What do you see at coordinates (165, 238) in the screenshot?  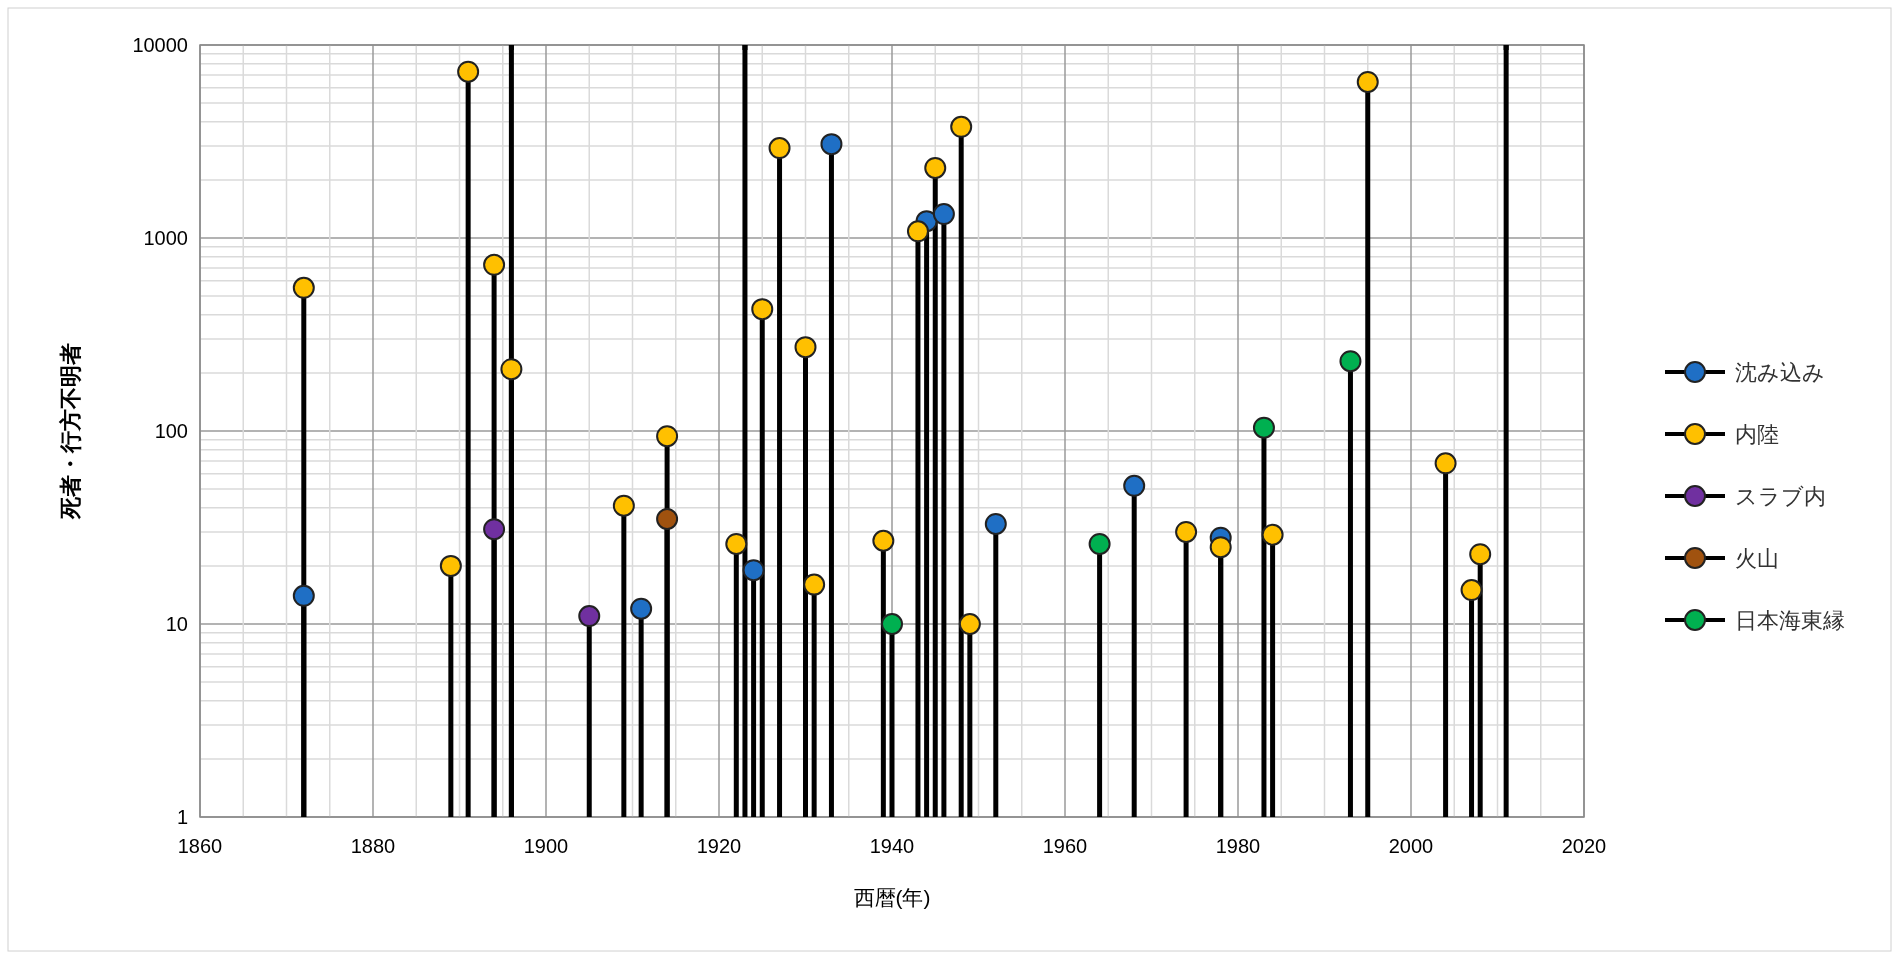 I see `y-tick-label: 1000` at bounding box center [165, 238].